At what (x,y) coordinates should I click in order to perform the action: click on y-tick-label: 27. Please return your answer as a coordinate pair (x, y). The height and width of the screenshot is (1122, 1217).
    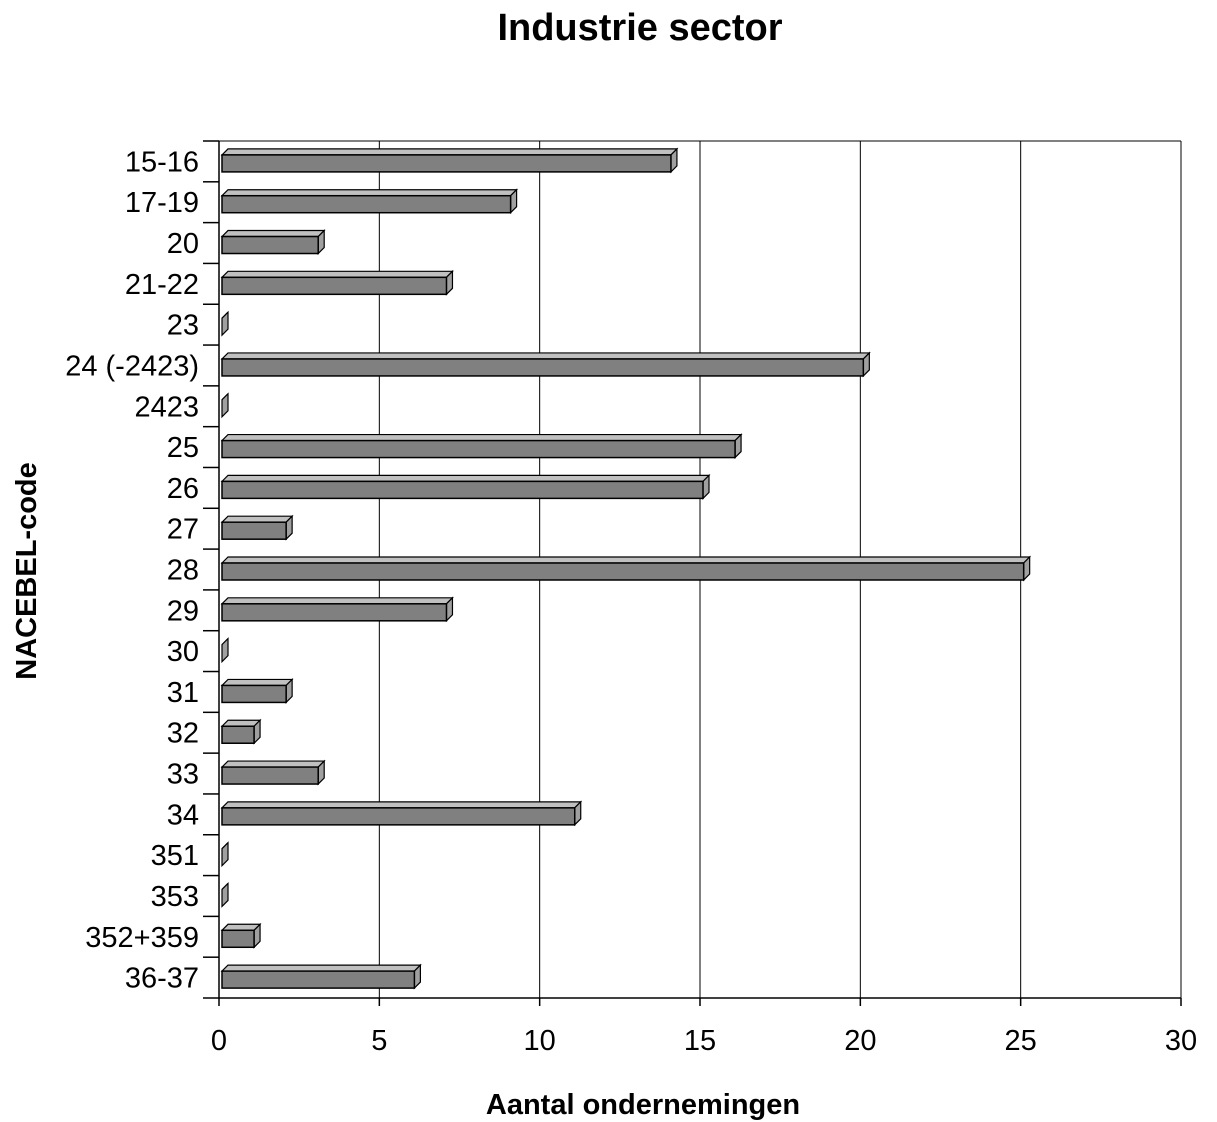
    Looking at the image, I should click on (183, 530).